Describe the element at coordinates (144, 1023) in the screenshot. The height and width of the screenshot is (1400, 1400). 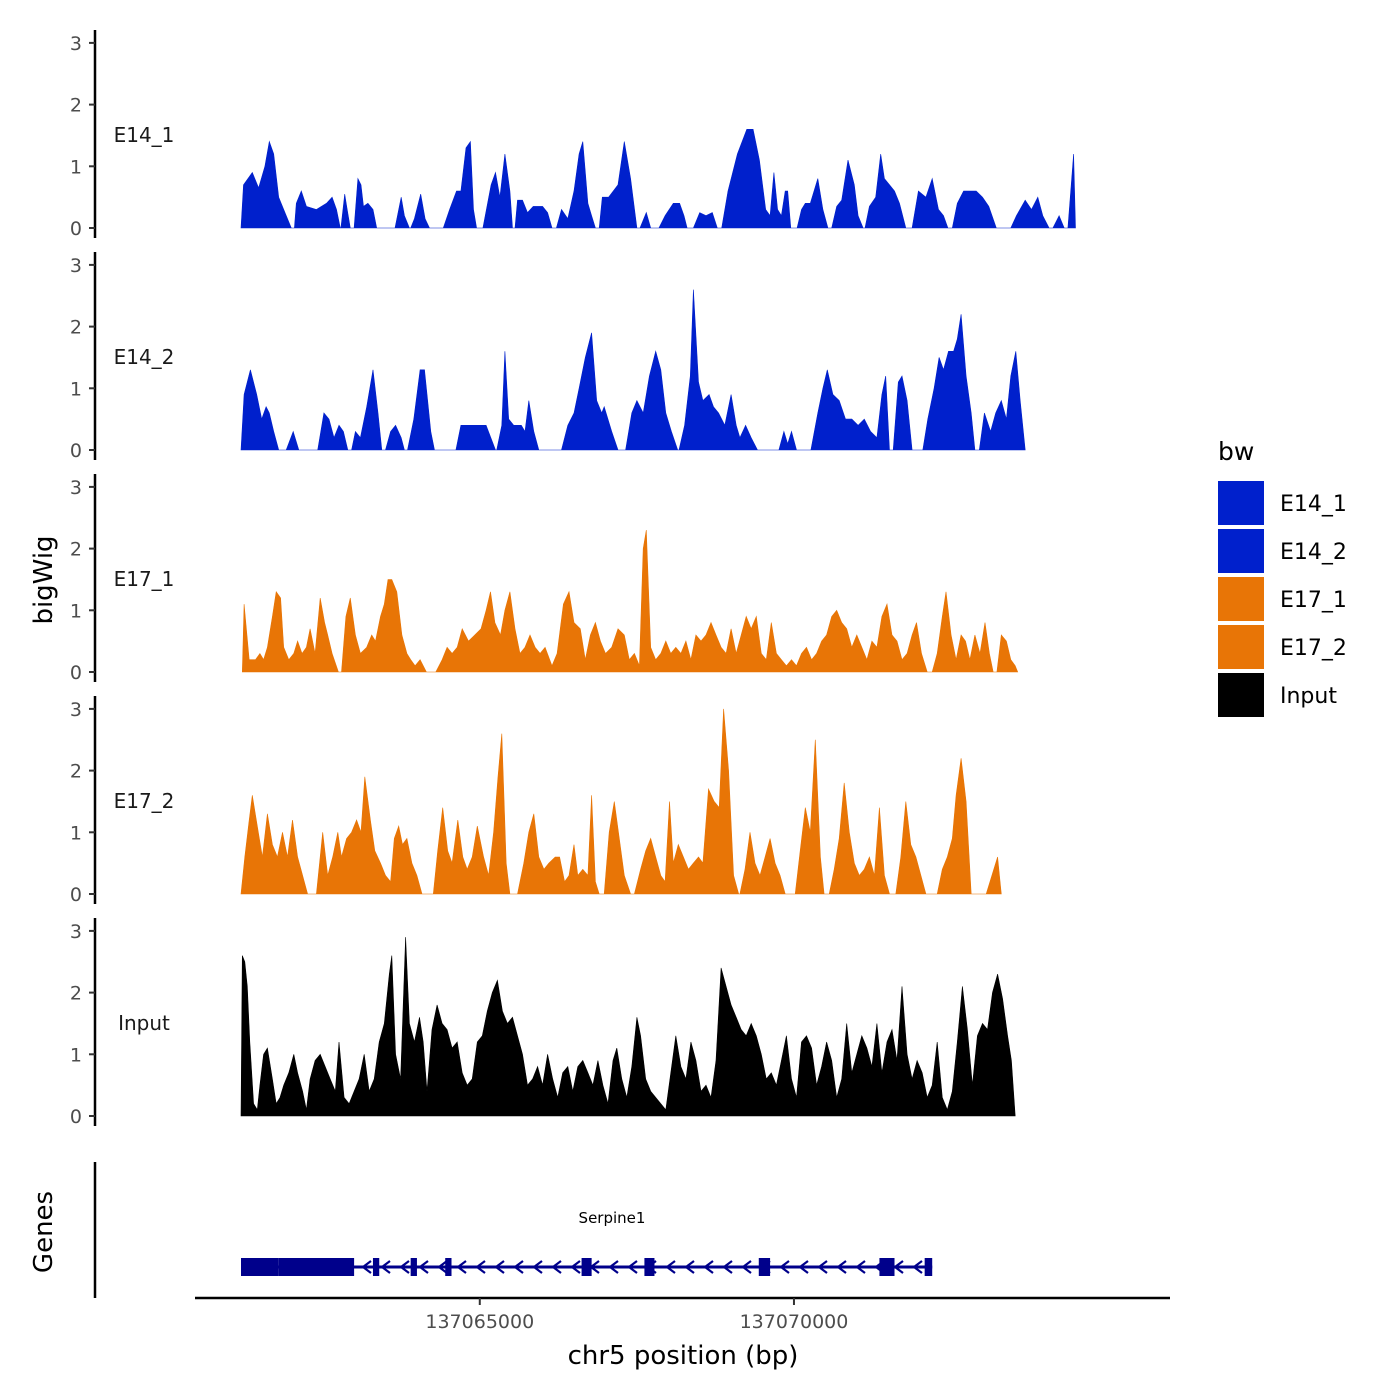
I see `track-label: Input` at that location.